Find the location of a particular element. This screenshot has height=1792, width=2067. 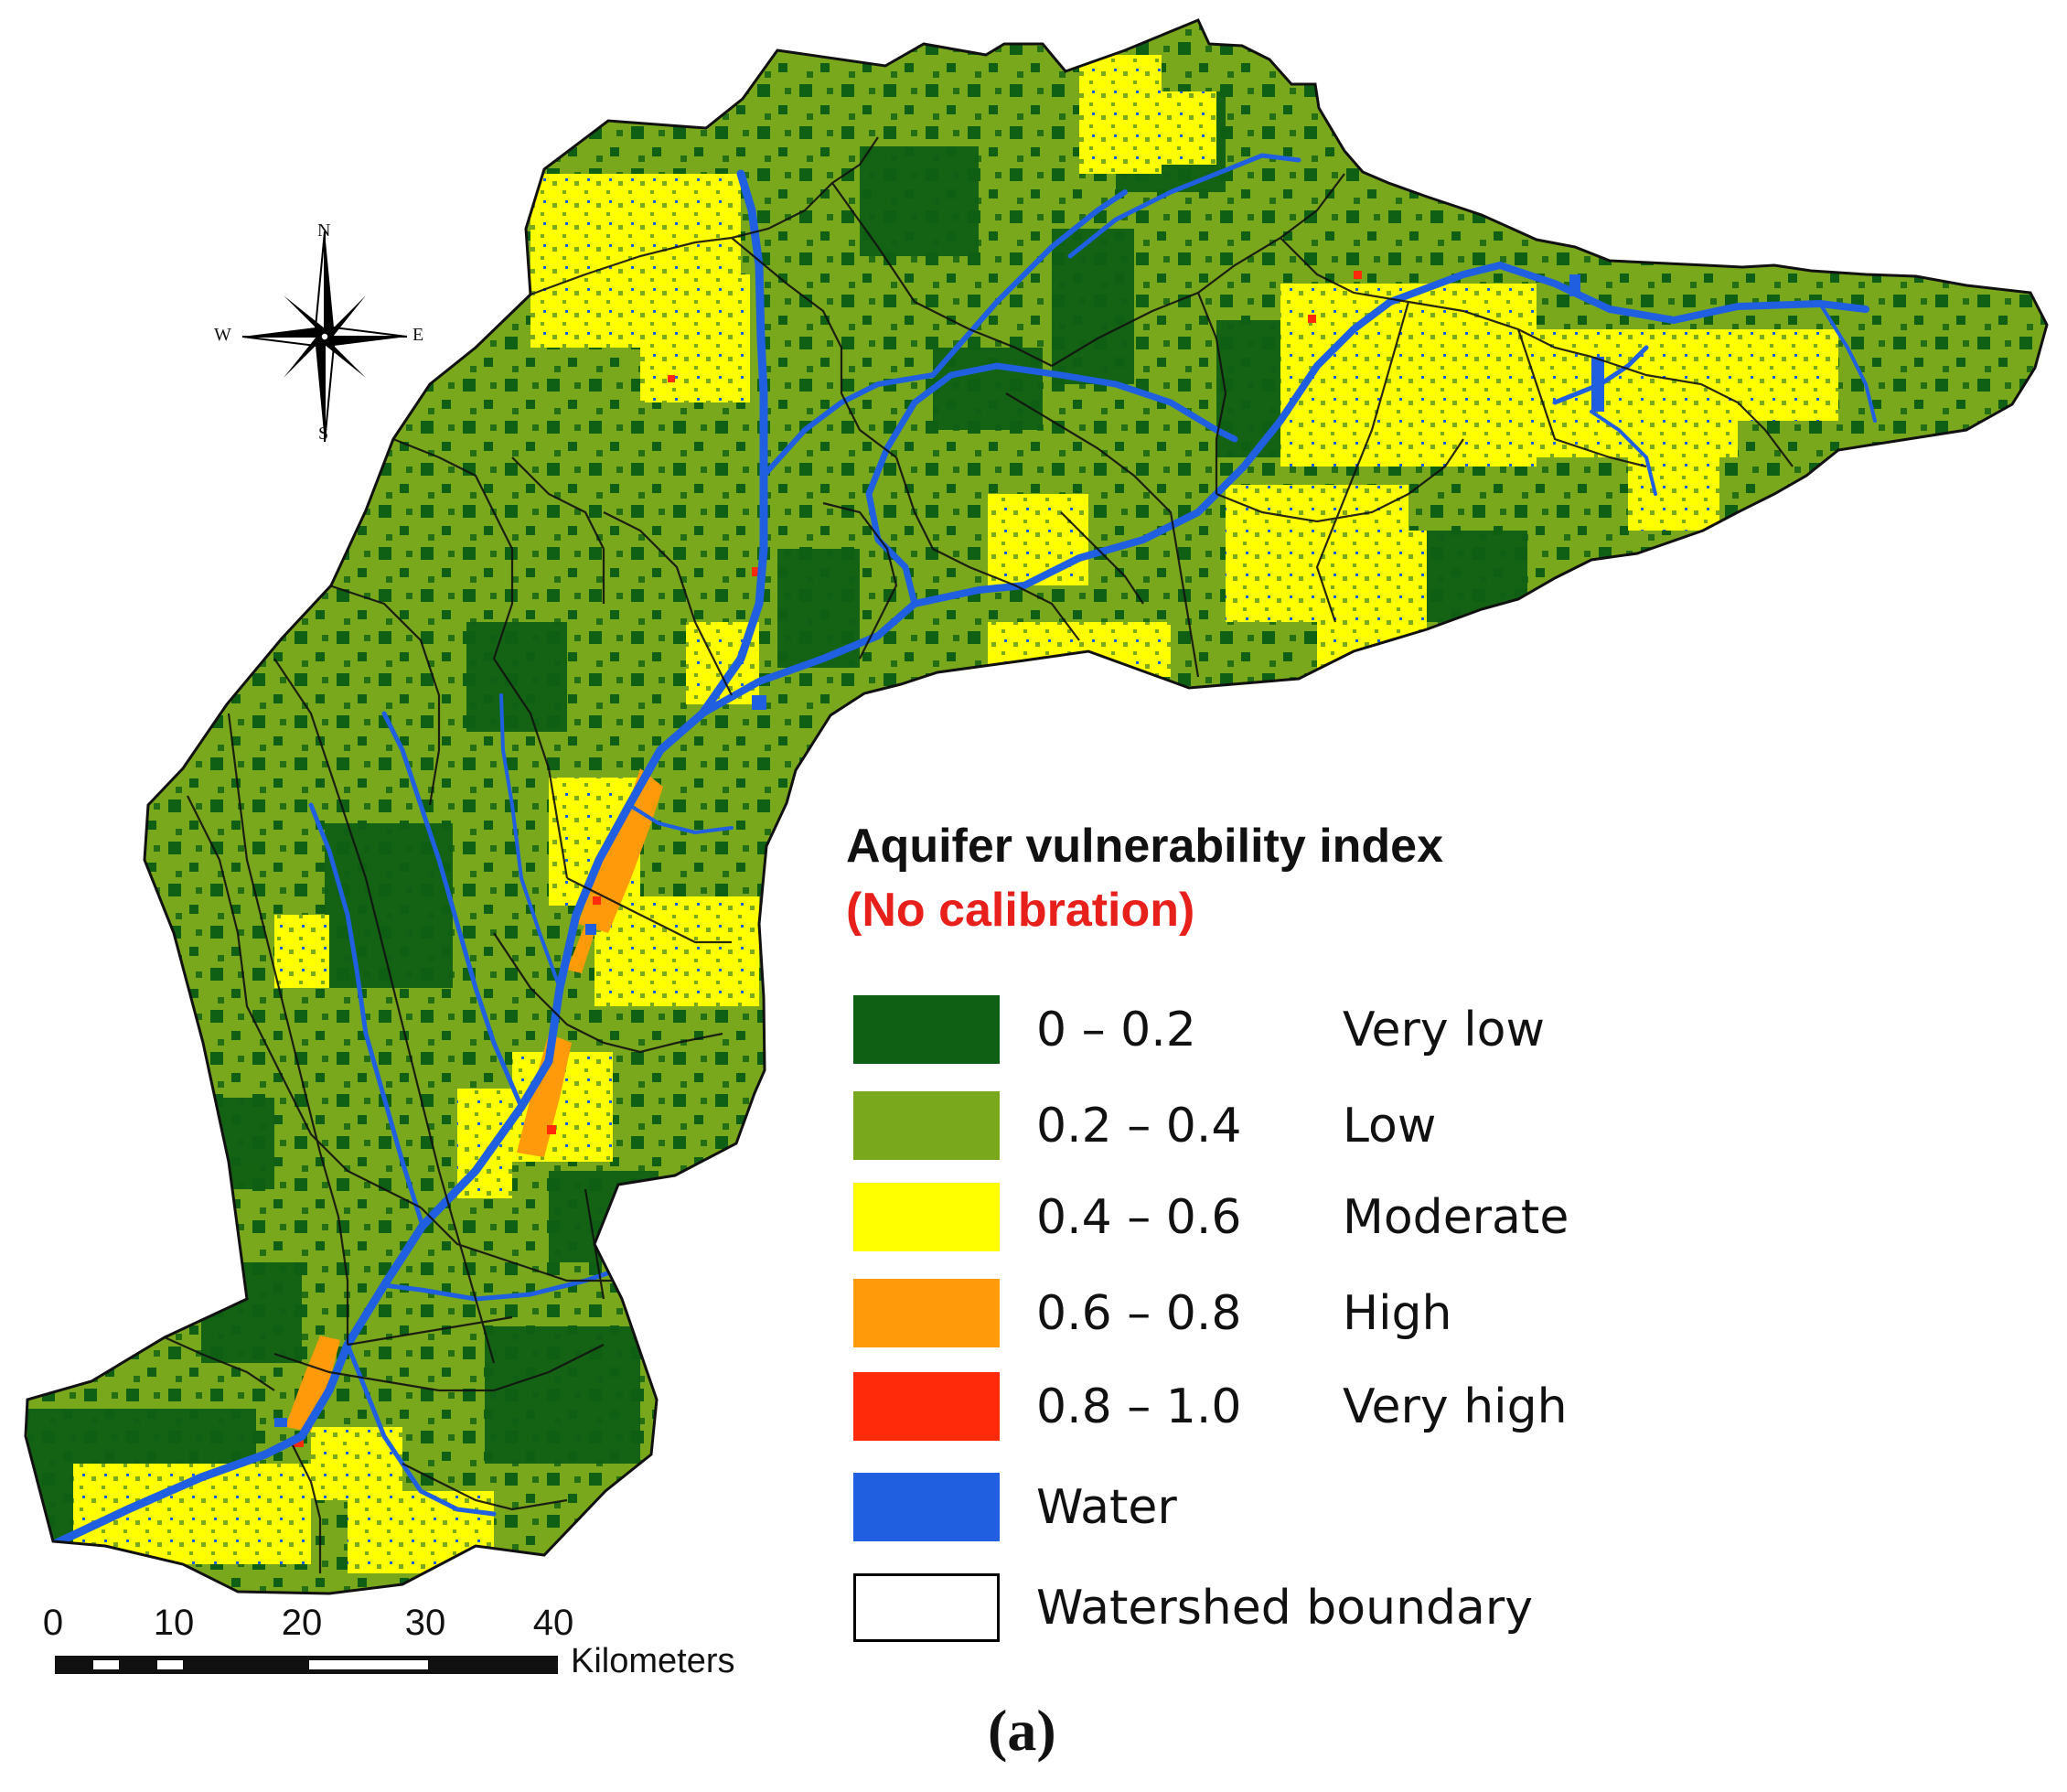

north-arrow is located at coordinates (324, 337).